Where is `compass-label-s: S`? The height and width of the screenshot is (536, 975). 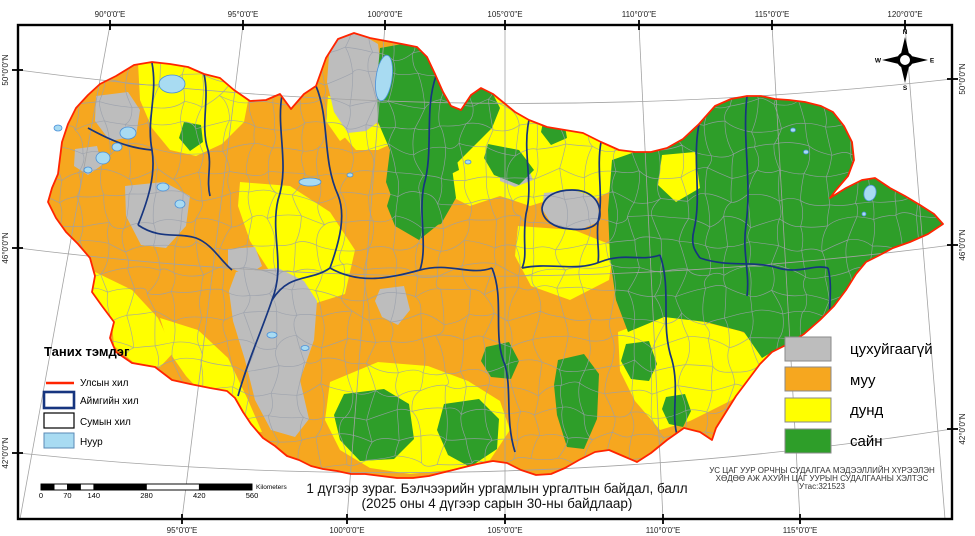
compass-label-s: S is located at coordinates (905, 88).